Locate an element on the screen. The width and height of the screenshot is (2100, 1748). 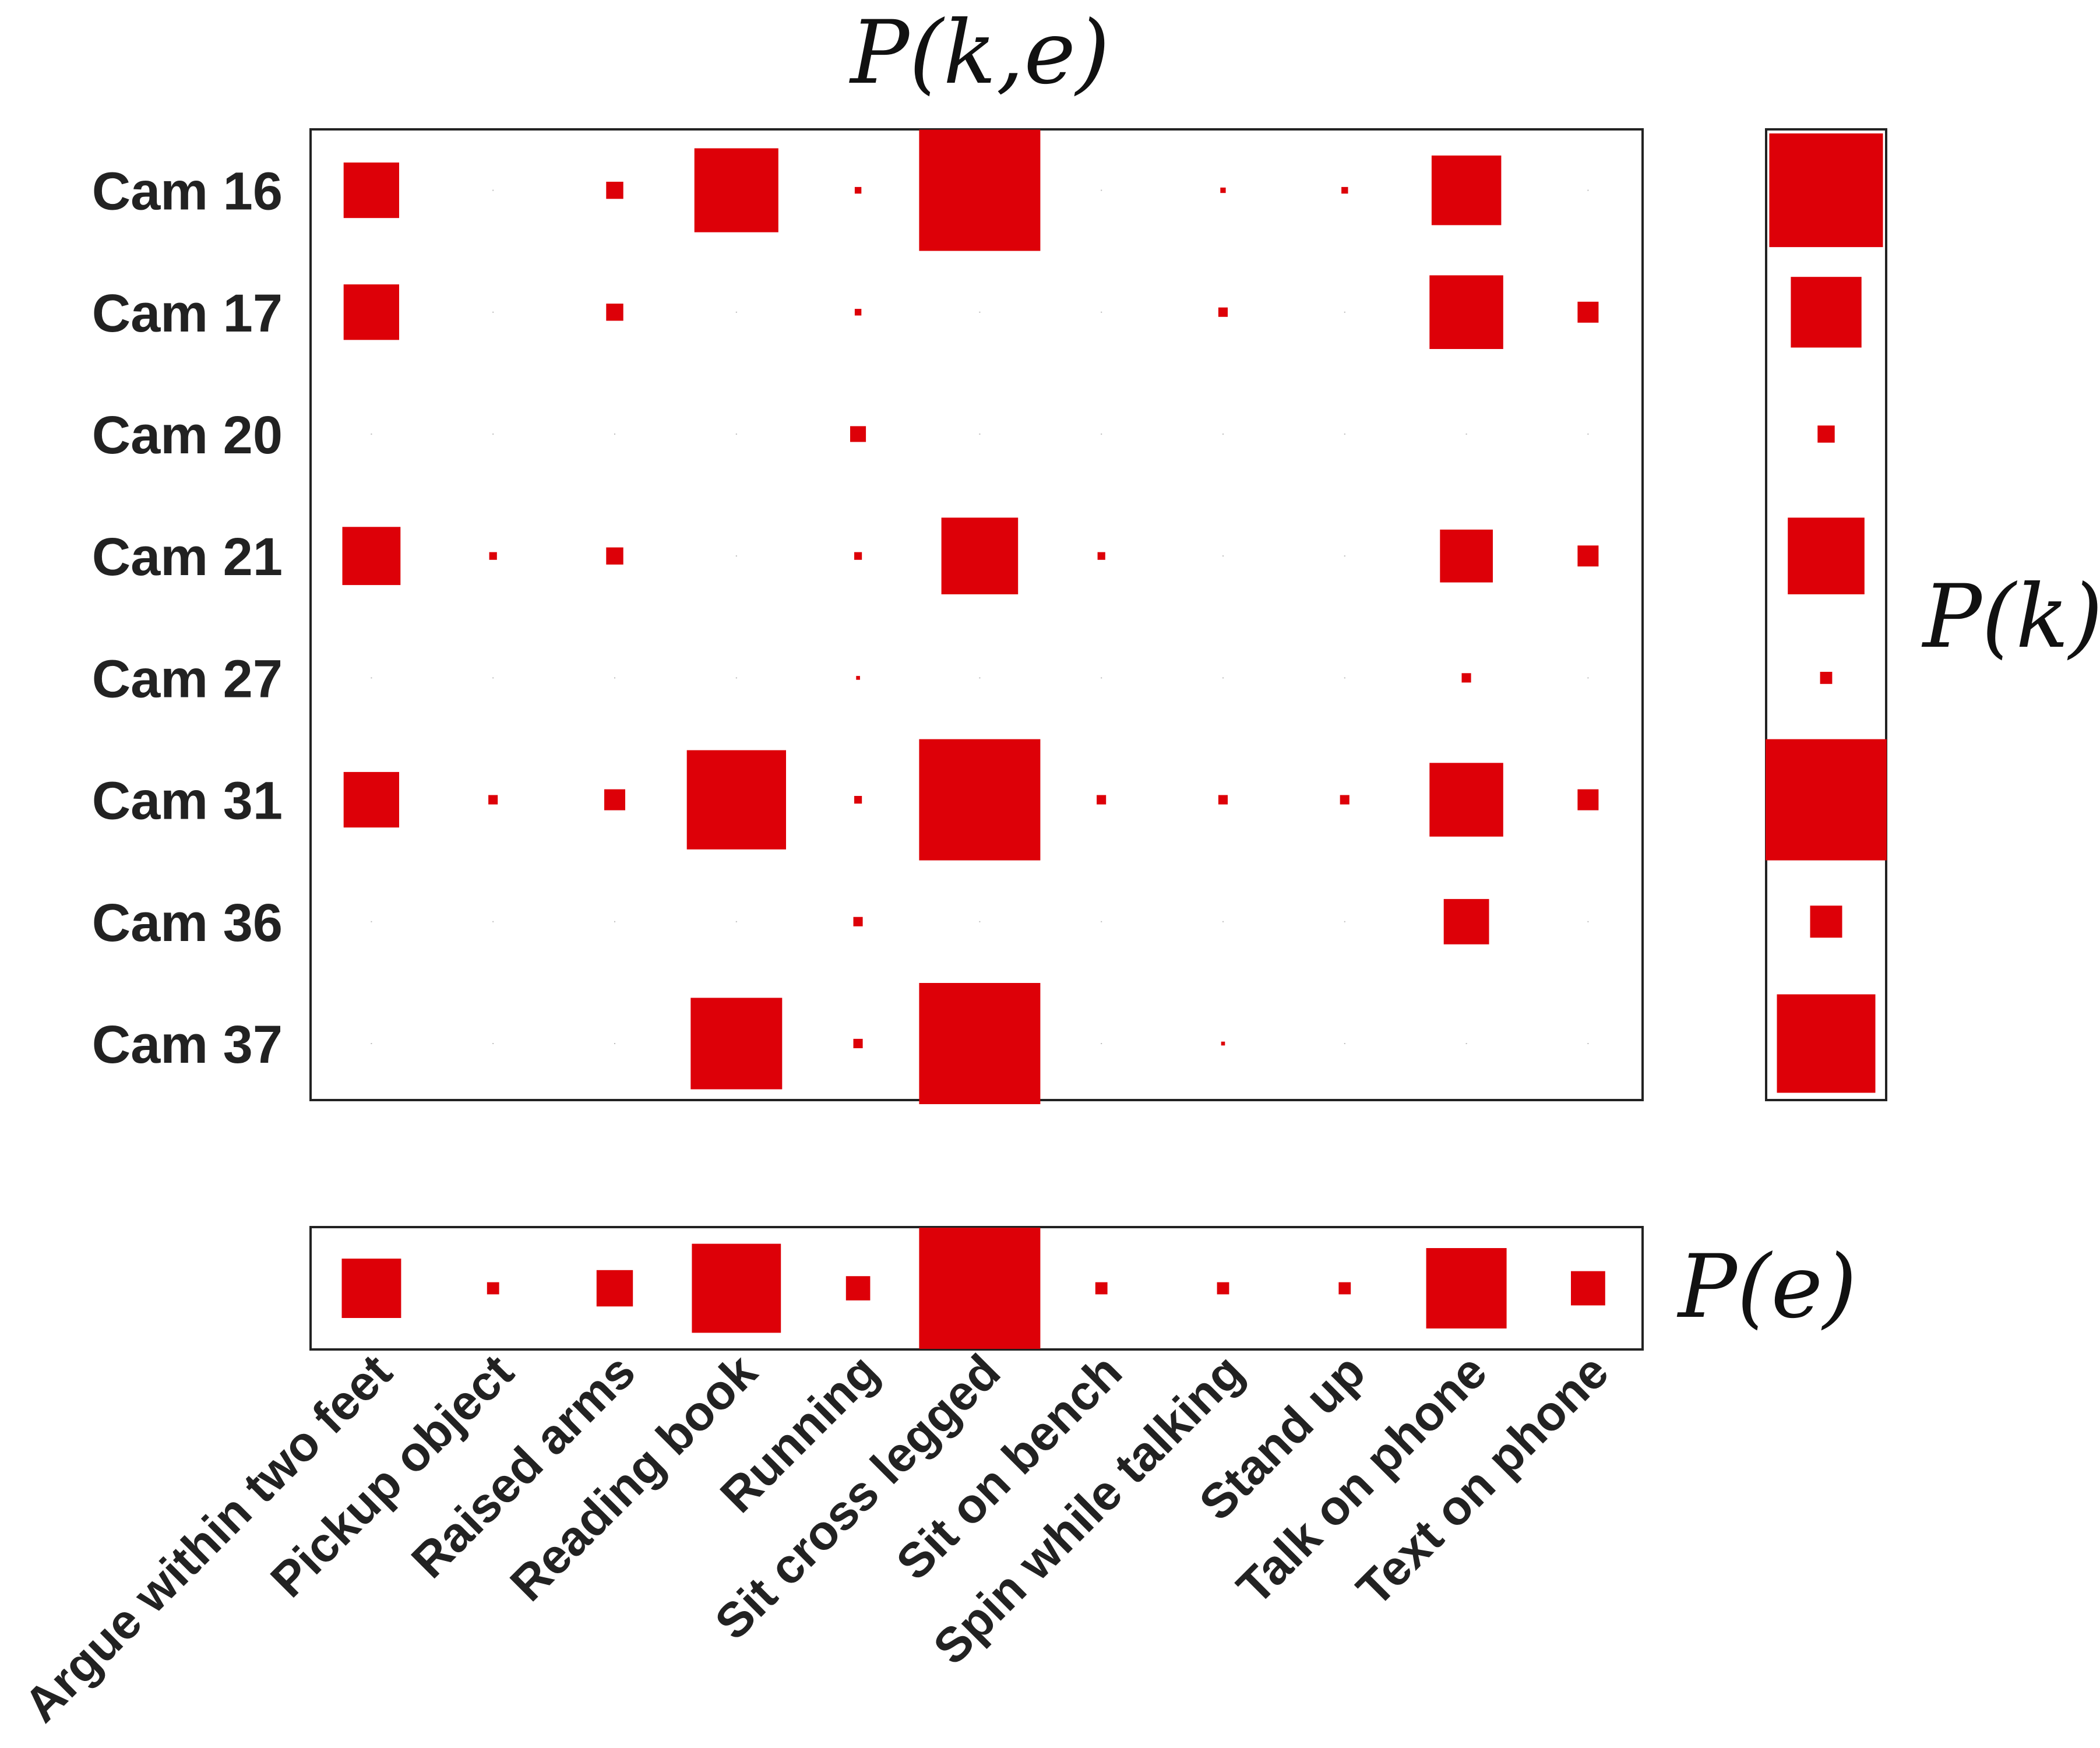
marginal-k-frame is located at coordinates (1826, 614).